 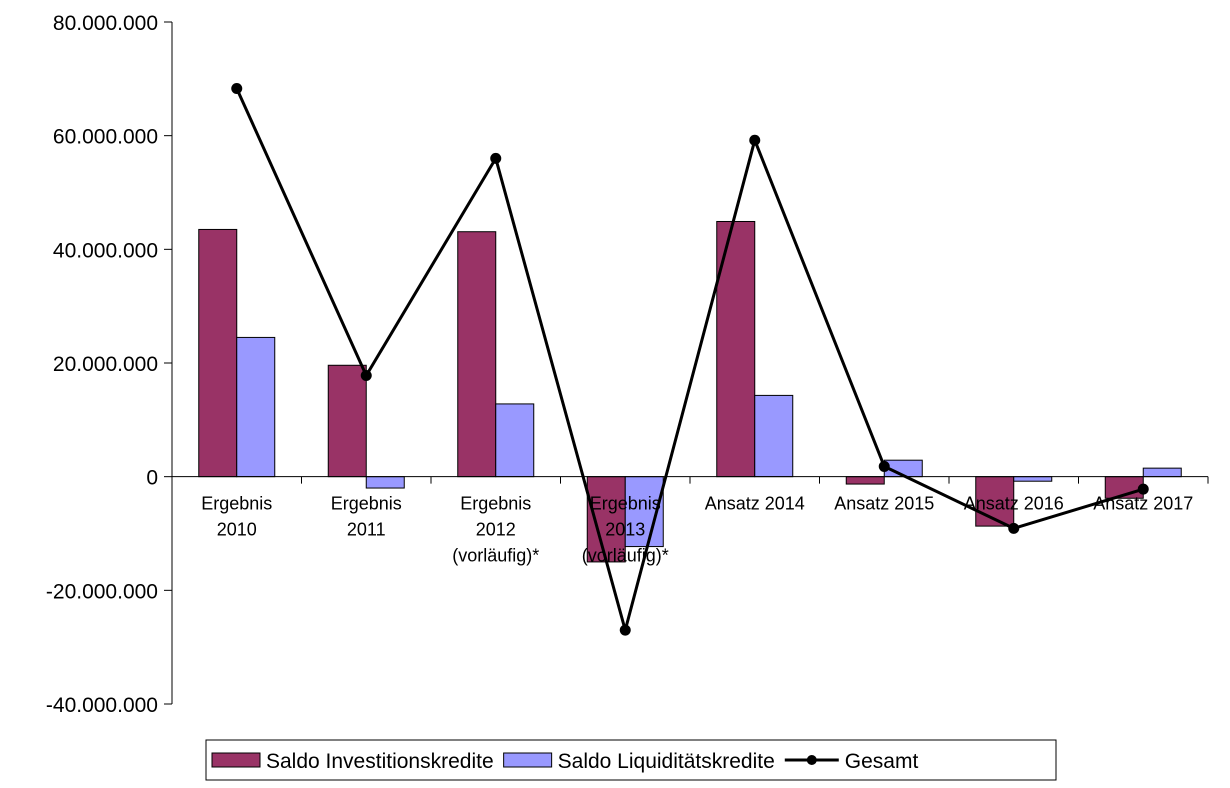 What do you see at coordinates (1143, 504) in the screenshot?
I see `x-tick-label: Ansatz 2017` at bounding box center [1143, 504].